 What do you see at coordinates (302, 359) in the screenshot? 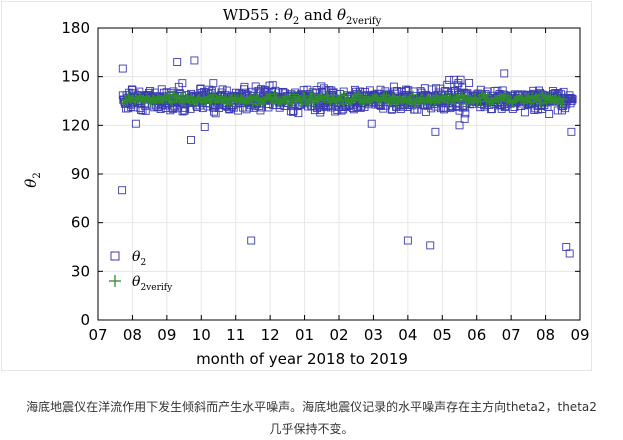
I see `x-axis-label: month of year 2018 to 2019` at bounding box center [302, 359].